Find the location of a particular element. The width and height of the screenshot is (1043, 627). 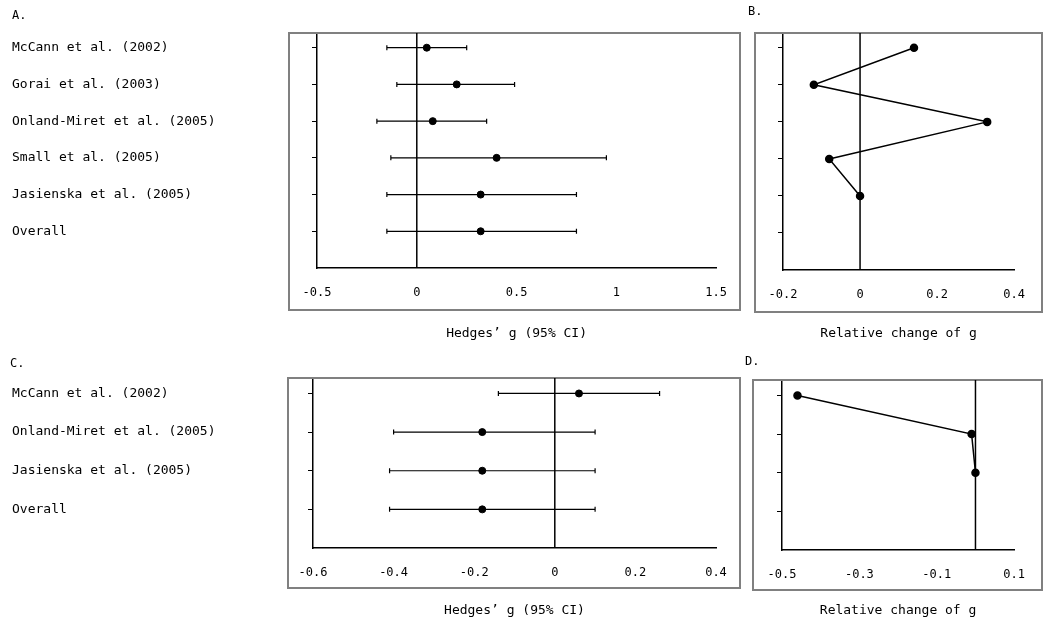

x-tick-label: -0.6 is located at coordinates (313, 572).